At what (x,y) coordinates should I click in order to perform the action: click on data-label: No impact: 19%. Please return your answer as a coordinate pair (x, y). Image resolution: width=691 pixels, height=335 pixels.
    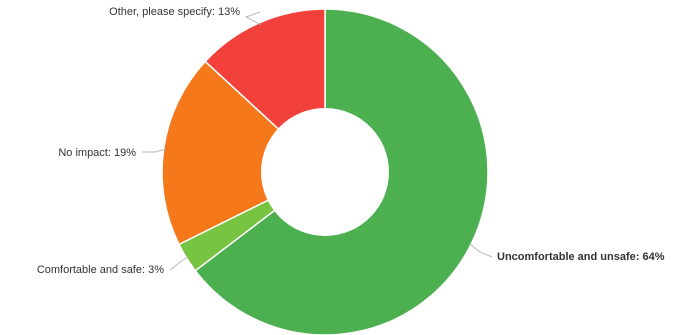
    Looking at the image, I should click on (97, 153).